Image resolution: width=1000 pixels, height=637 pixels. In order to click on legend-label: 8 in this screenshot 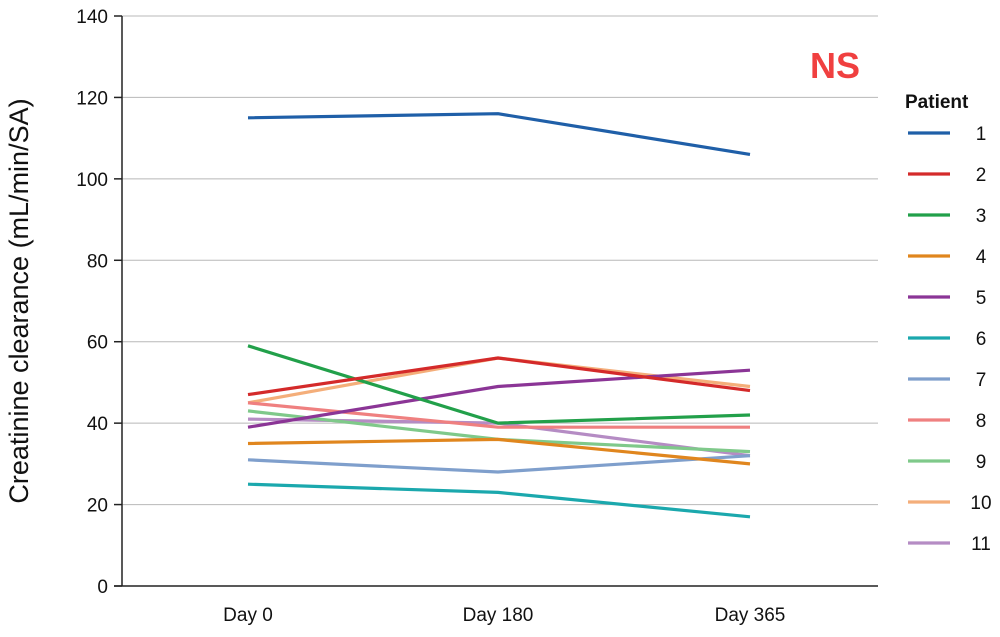, I will do `click(981, 421)`.